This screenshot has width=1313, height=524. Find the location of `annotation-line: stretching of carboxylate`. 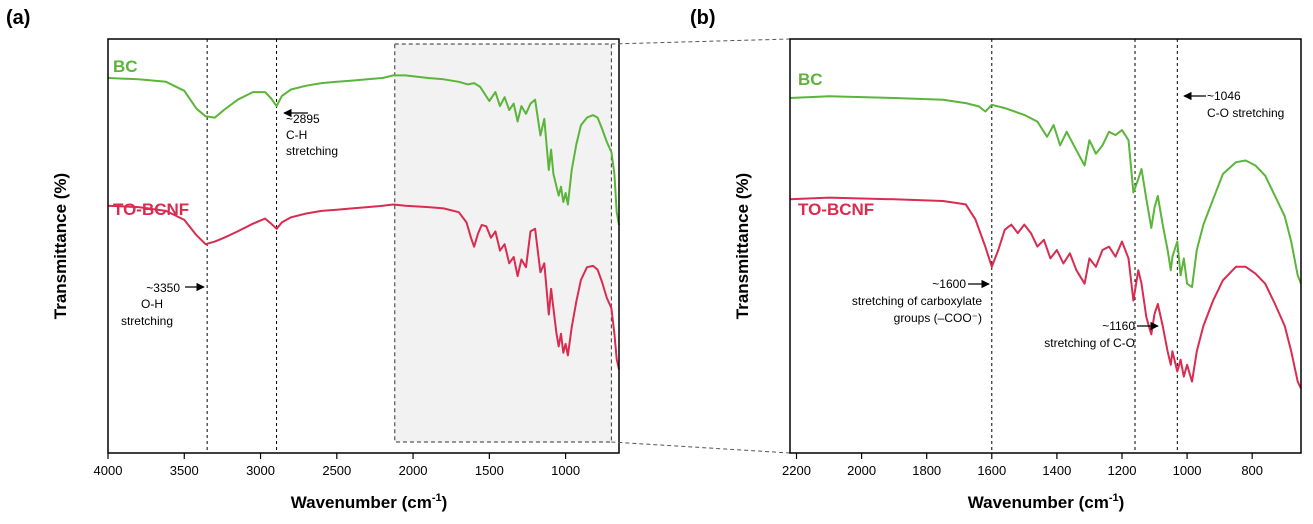

annotation-line: stretching of carboxylate is located at coordinates (917, 301).